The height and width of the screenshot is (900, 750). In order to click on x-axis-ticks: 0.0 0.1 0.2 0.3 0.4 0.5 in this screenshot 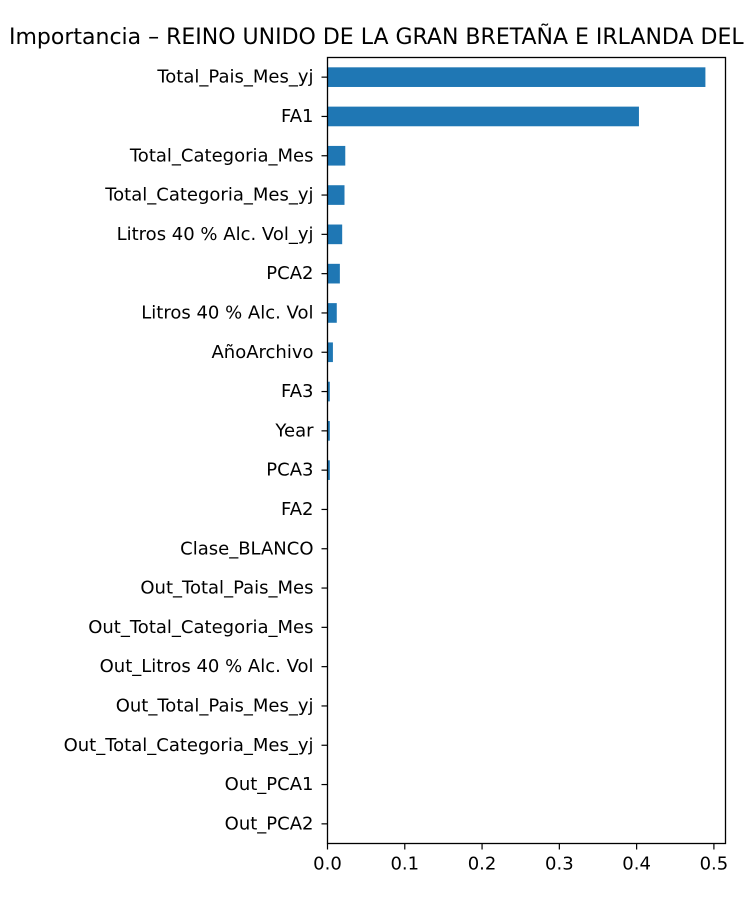, I will do `click(521, 859)`.